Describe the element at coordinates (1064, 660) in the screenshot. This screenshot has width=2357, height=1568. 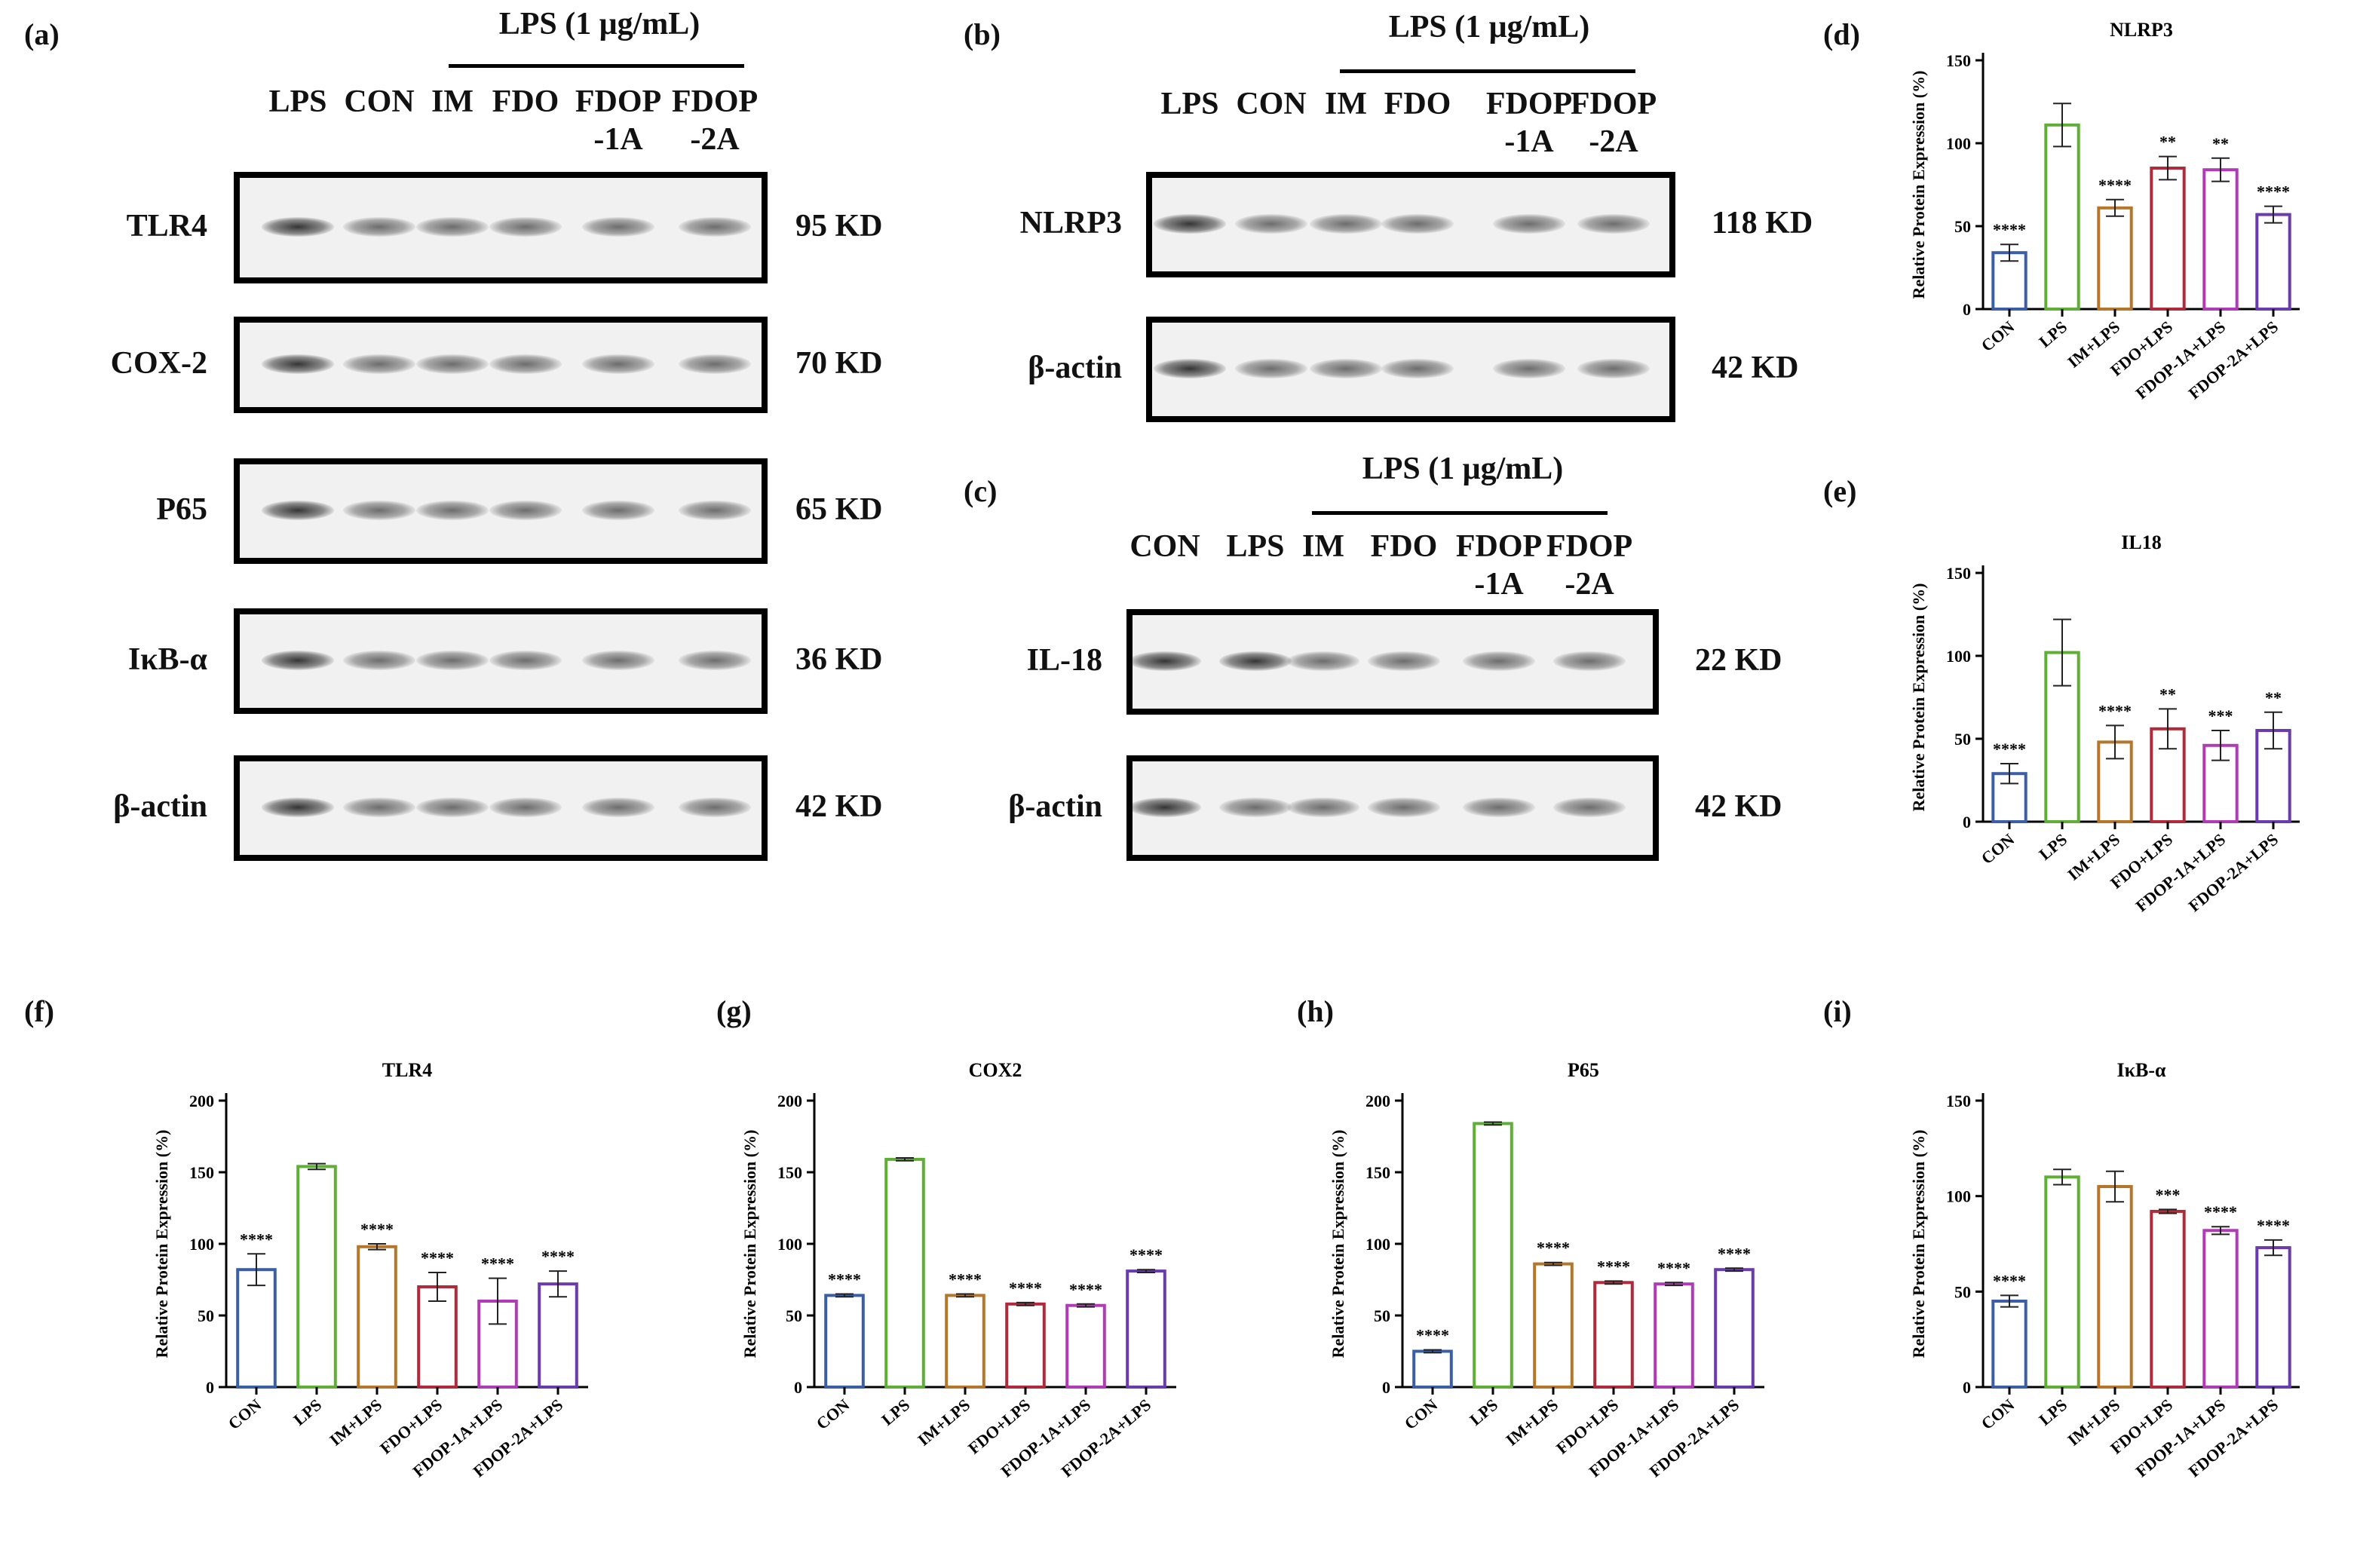
I see `panel-c-row-label: IL-18` at that location.